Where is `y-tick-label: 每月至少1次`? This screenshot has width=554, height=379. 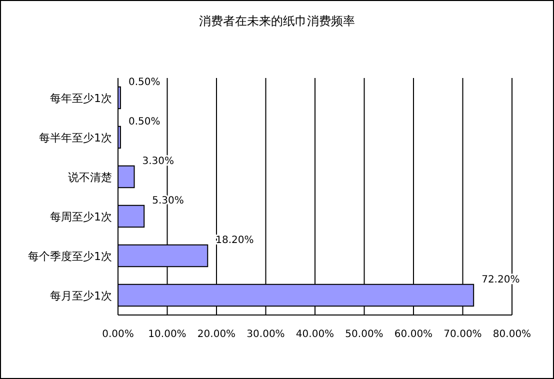
y-tick-label: 每月至少1次 is located at coordinates (81, 295).